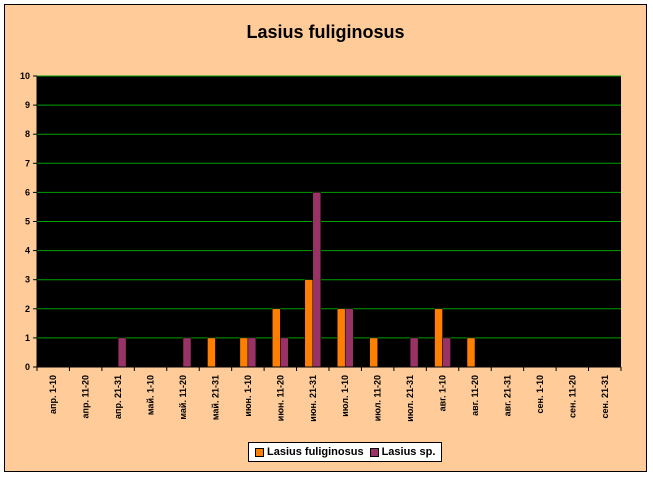 The image size is (653, 478). I want to click on x-tick-label: июн. 1-10, so click(248, 396).